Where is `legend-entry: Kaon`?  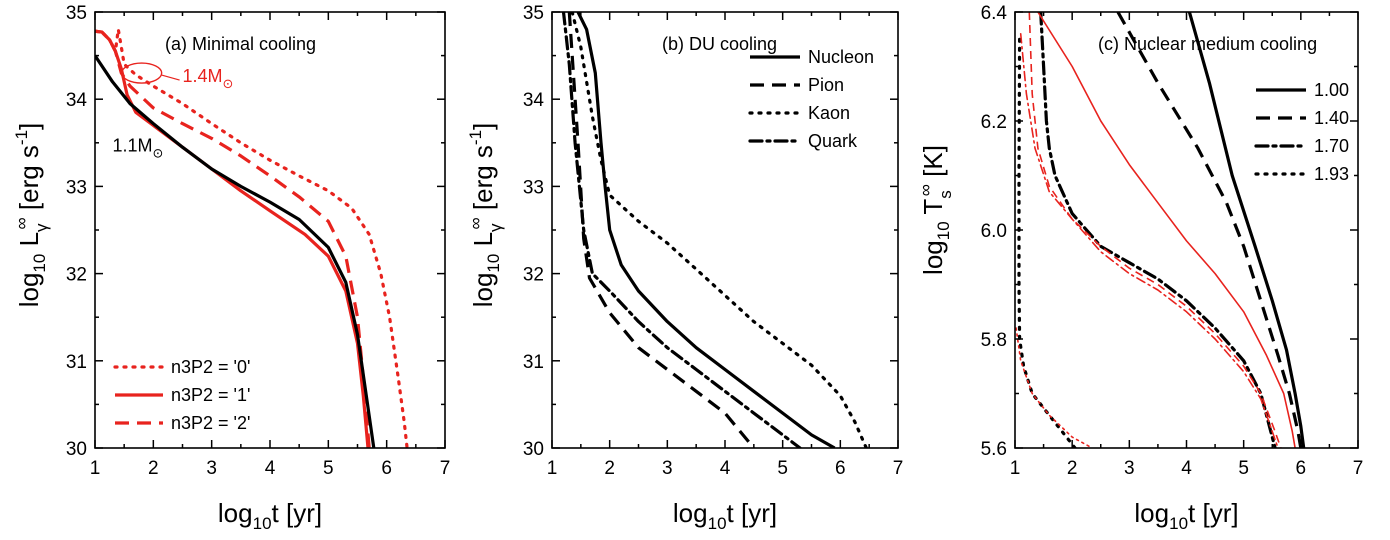
legend-entry: Kaon is located at coordinates (829, 113).